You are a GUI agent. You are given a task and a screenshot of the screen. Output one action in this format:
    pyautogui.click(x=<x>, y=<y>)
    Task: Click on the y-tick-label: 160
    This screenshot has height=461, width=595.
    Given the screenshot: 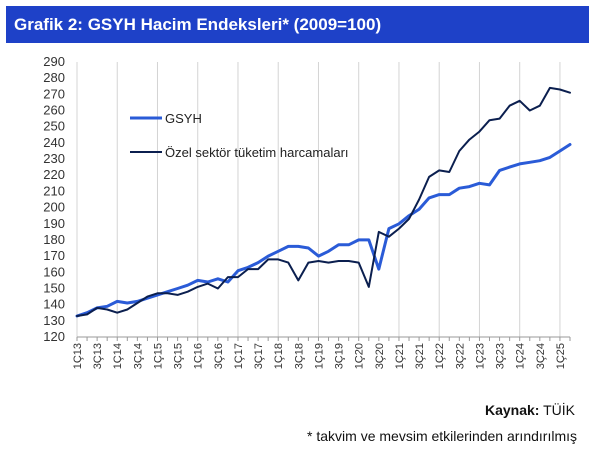 What is the action you would take?
    pyautogui.click(x=54, y=271)
    